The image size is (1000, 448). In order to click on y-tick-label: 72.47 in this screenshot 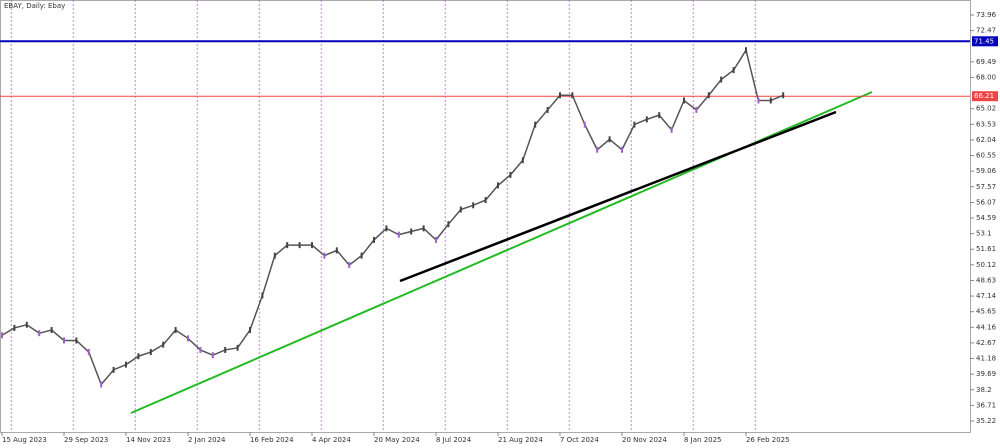, I will do `click(986, 31)`.